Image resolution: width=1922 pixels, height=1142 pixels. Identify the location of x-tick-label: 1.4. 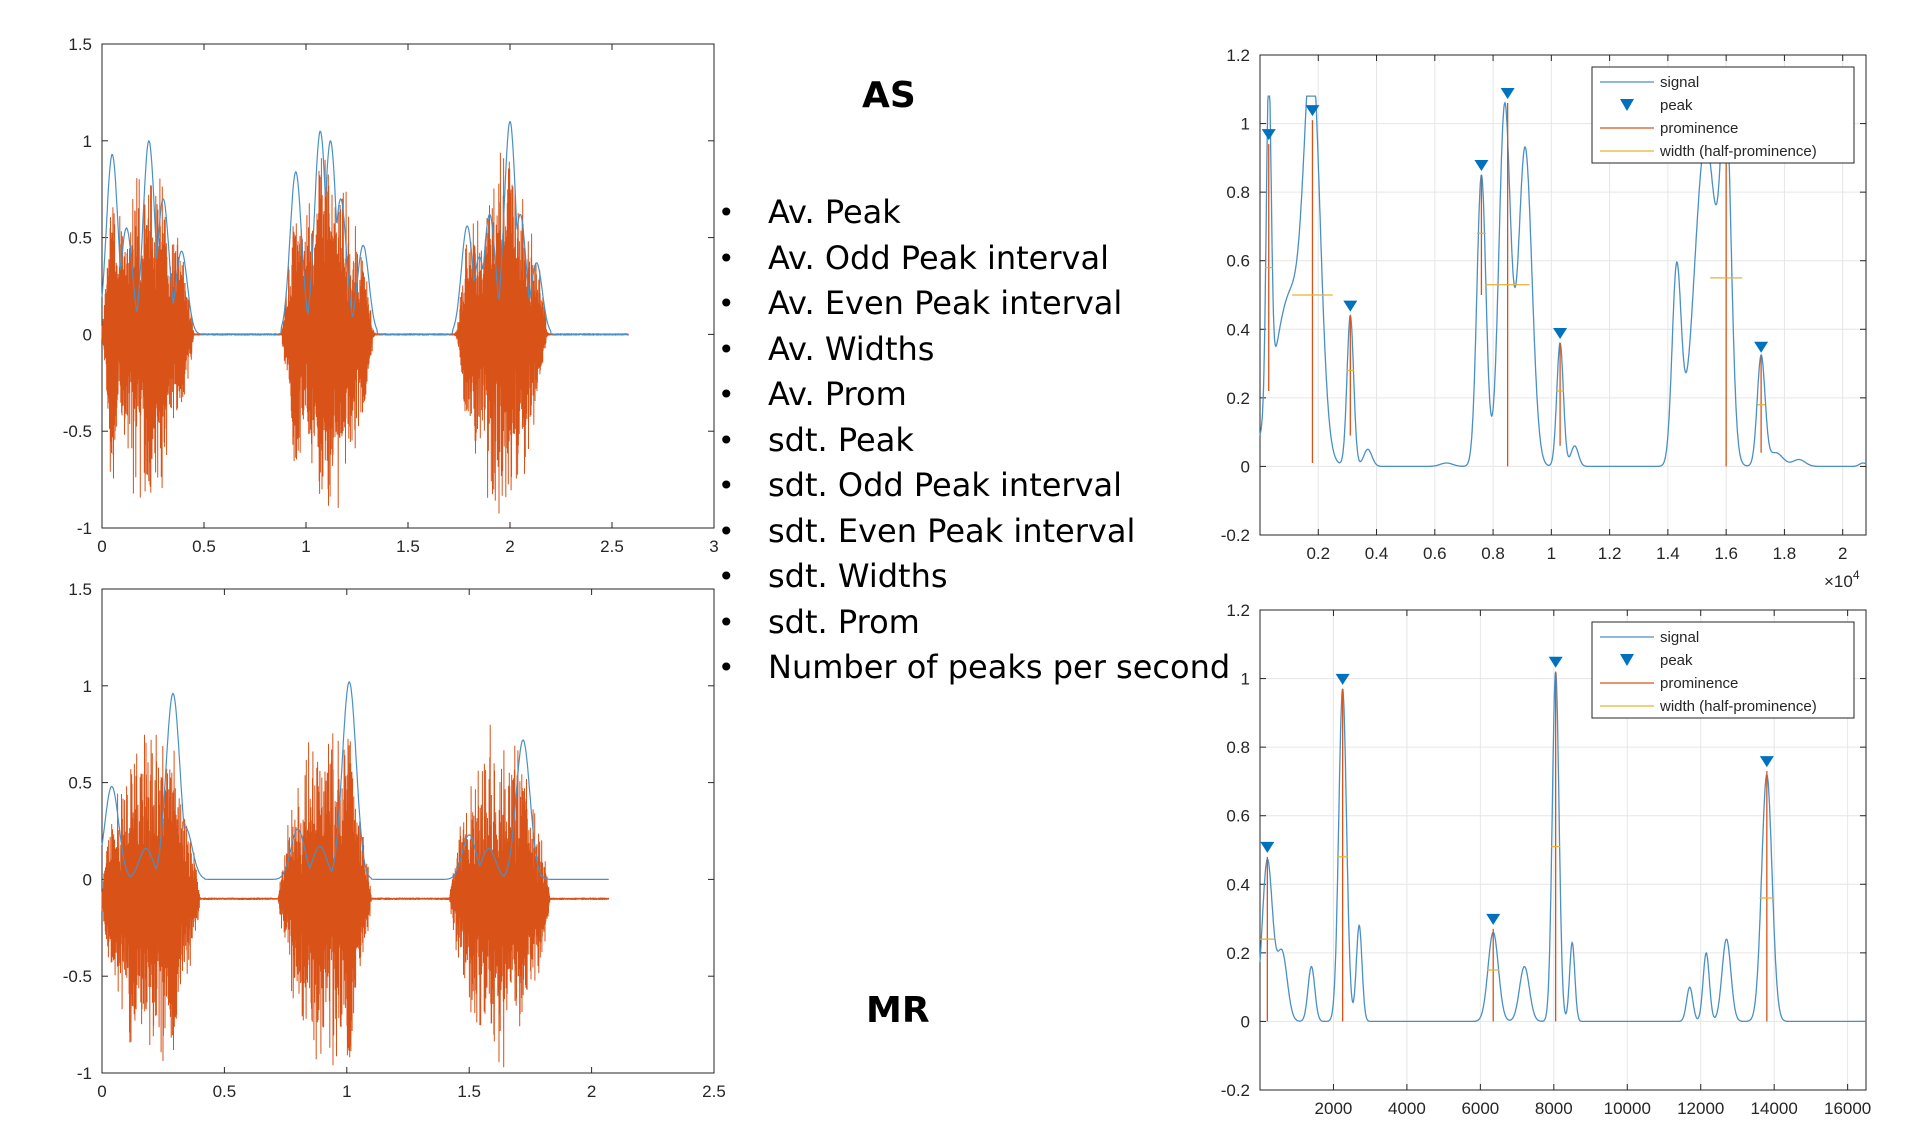
(1668, 553).